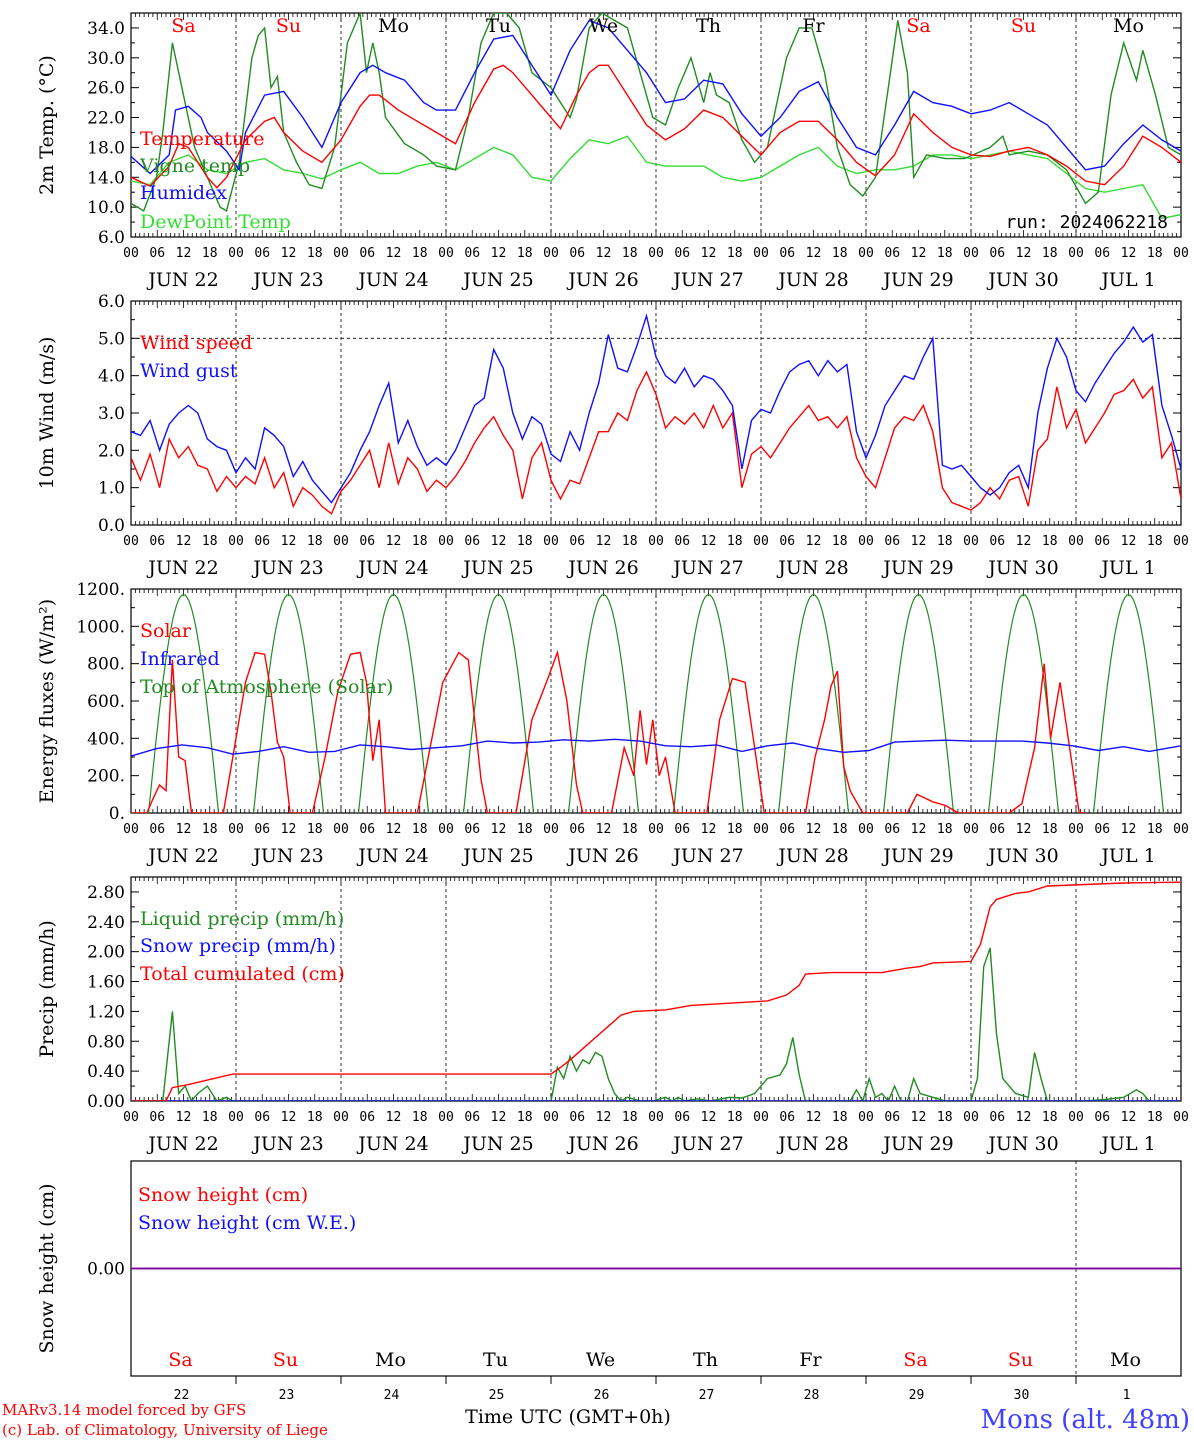 The width and height of the screenshot is (1194, 1440). Describe the element at coordinates (603, 26) in the screenshot. I see `day-of-week-top: We` at that location.